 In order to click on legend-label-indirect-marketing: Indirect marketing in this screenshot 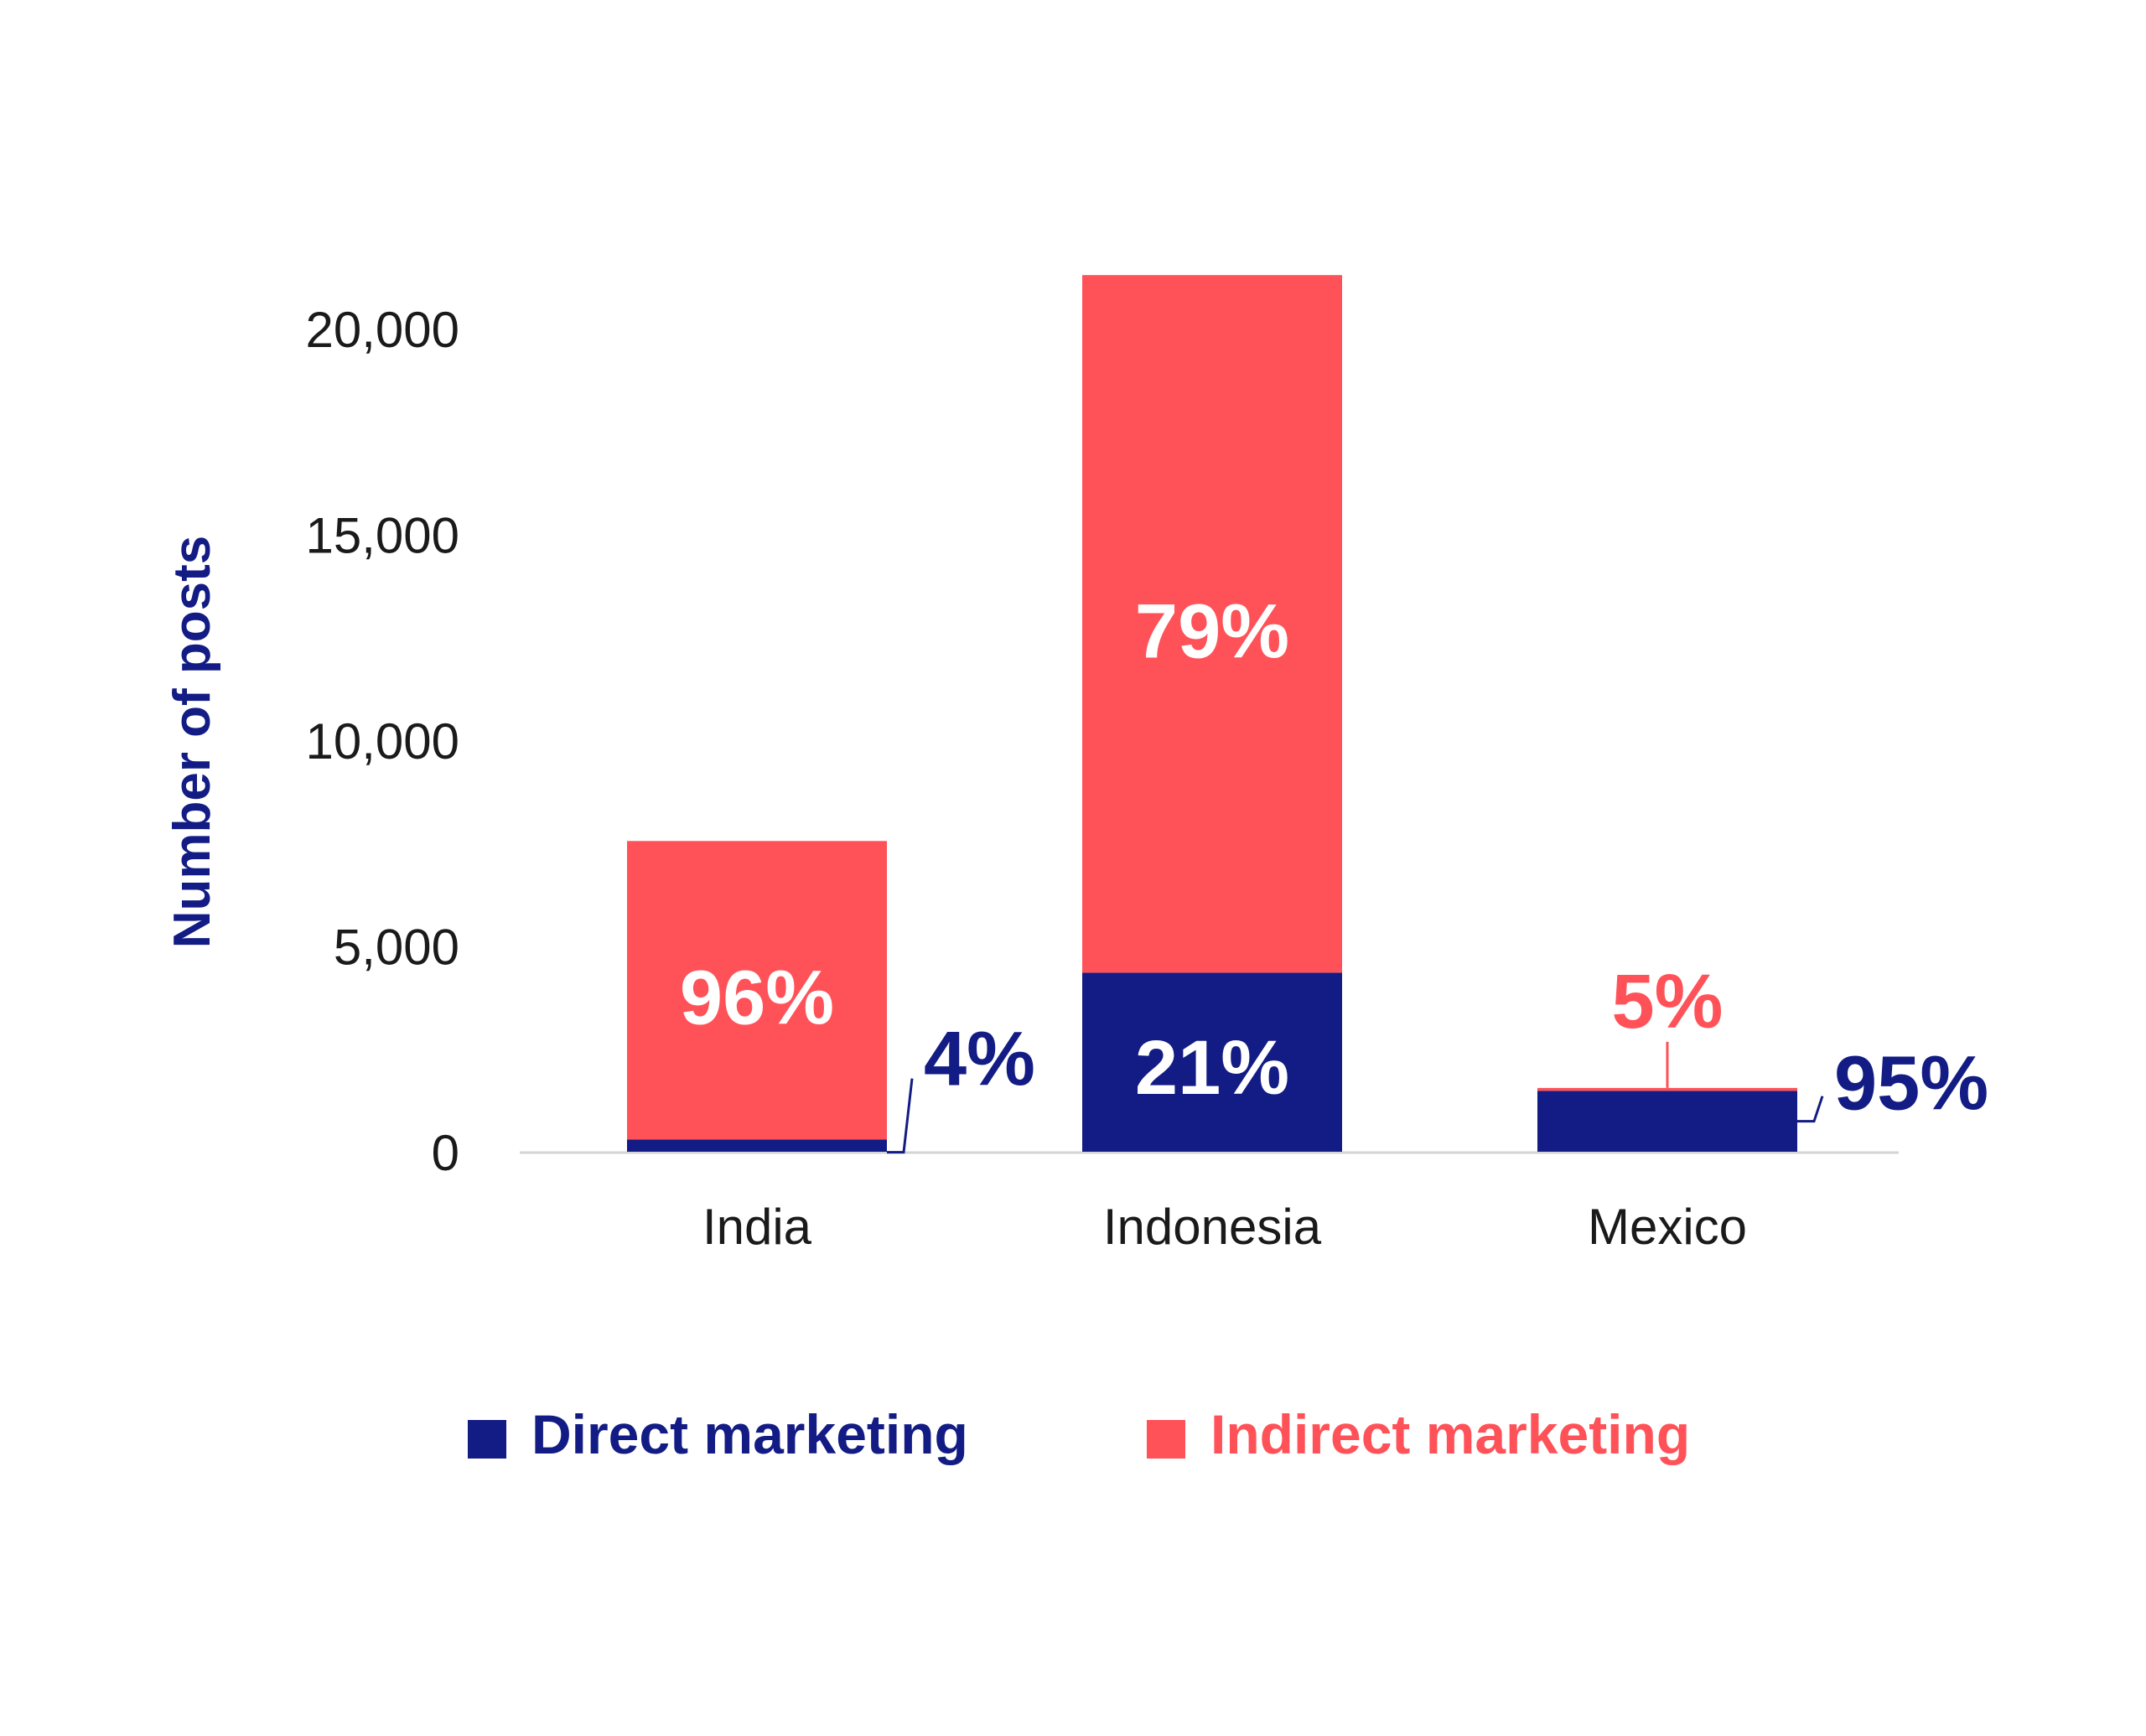, I will do `click(1450, 1434)`.